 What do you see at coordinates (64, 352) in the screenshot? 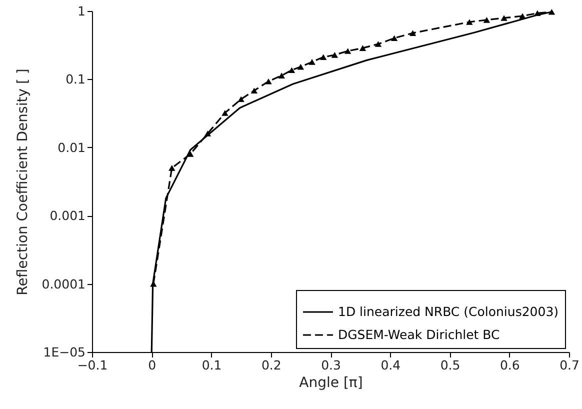
I see `y-tick-label: 1E−05` at bounding box center [64, 352].